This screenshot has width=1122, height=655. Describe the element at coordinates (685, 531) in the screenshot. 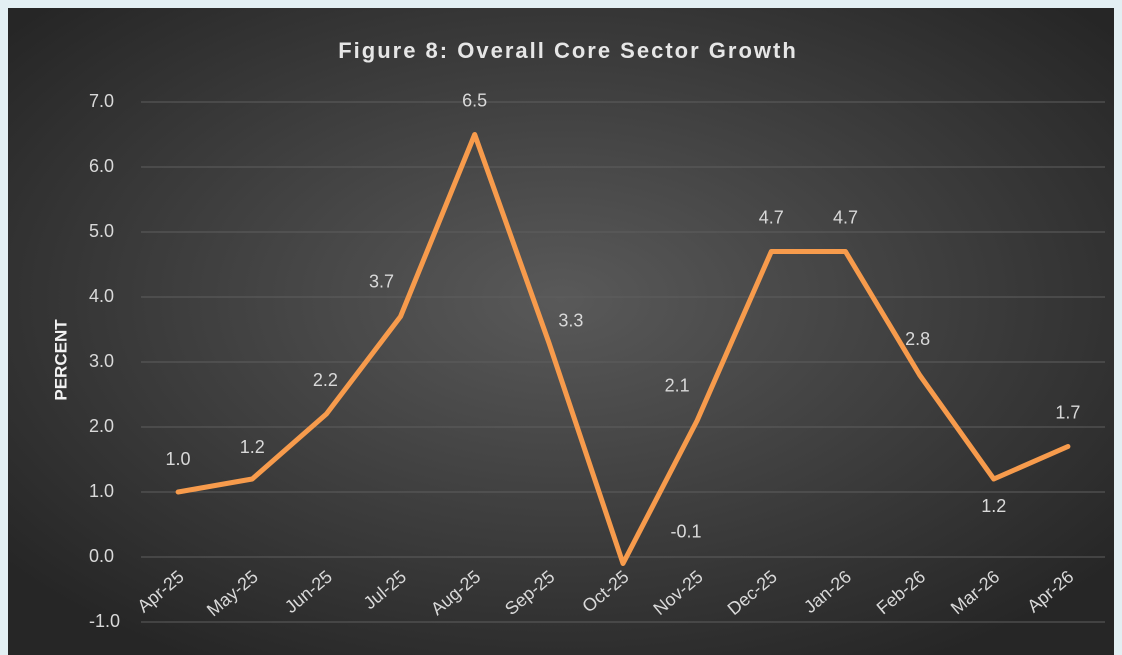

I see `data-label: -0.1` at that location.